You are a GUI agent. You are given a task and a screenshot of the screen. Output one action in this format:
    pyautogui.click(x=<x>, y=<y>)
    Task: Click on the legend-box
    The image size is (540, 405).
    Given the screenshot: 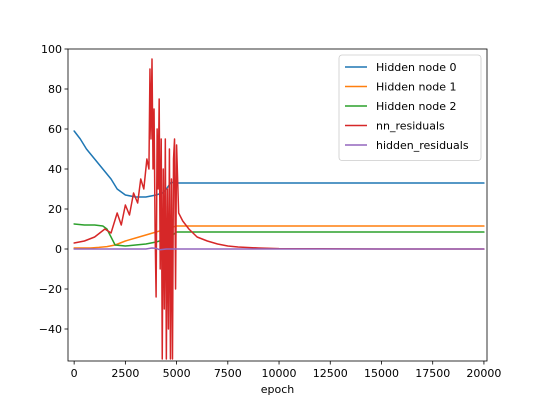 What is the action you would take?
    pyautogui.click(x=410, y=107)
    